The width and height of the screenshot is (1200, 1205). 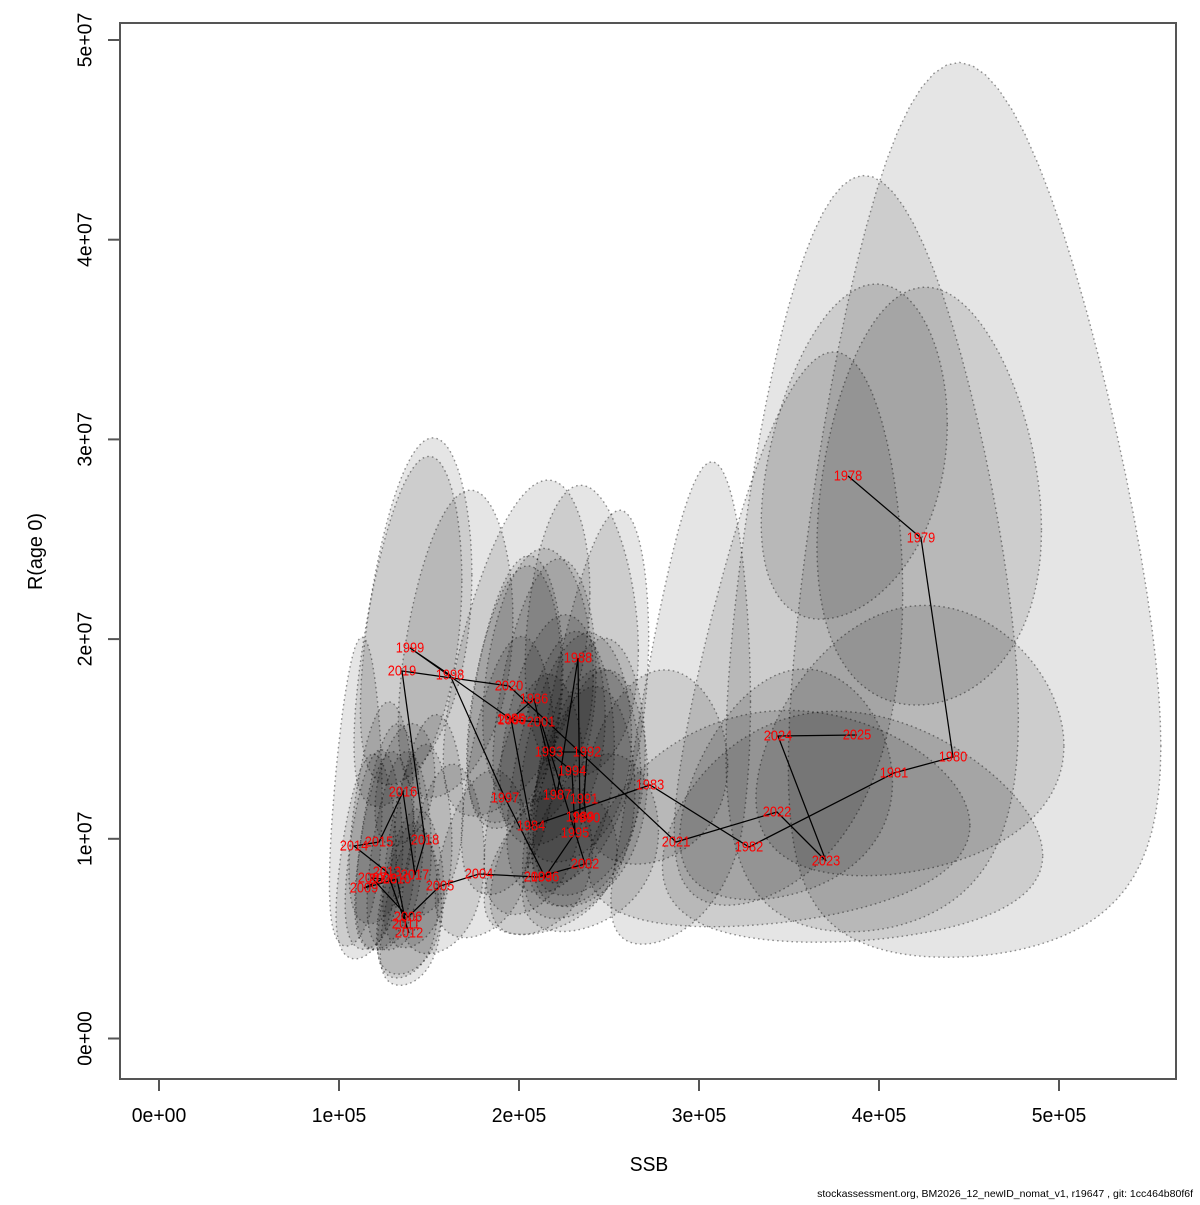 I want to click on svg-text: 1983, so click(x=650, y=785).